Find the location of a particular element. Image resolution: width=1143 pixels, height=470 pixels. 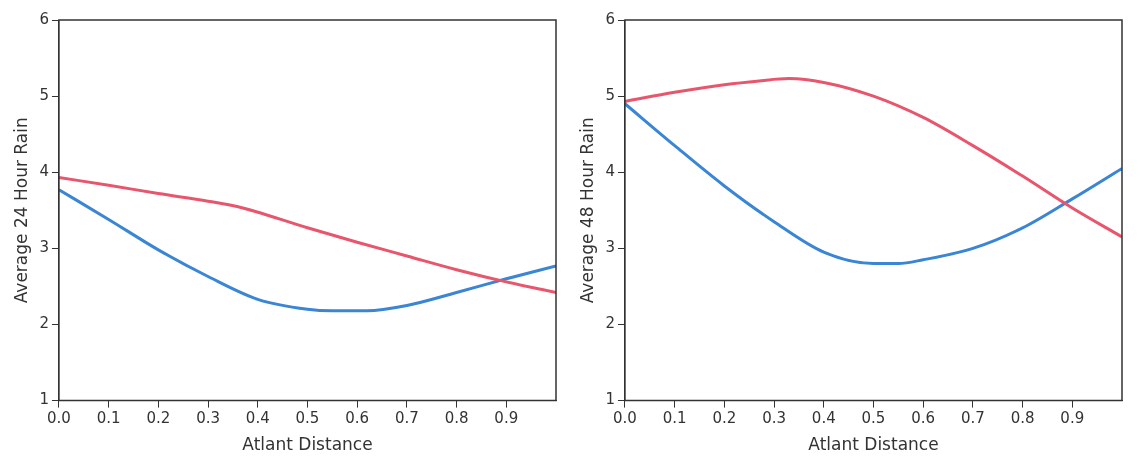

y-axis-title: Average 24 Hour Rain is located at coordinates (20, 210).